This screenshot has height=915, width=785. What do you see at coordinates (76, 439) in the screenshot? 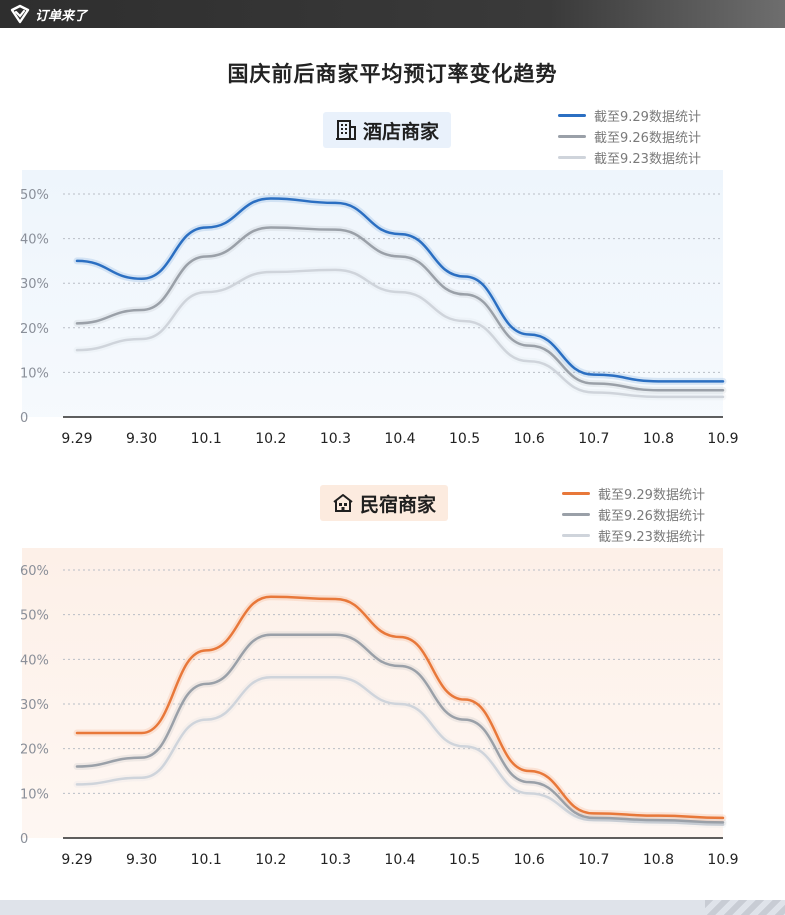
I see `hotel-x-tick-label: 9.29` at bounding box center [76, 439].